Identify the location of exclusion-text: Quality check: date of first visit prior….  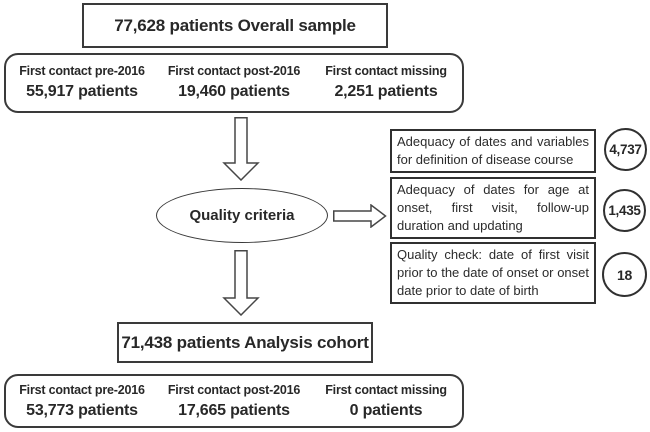
(493, 272).